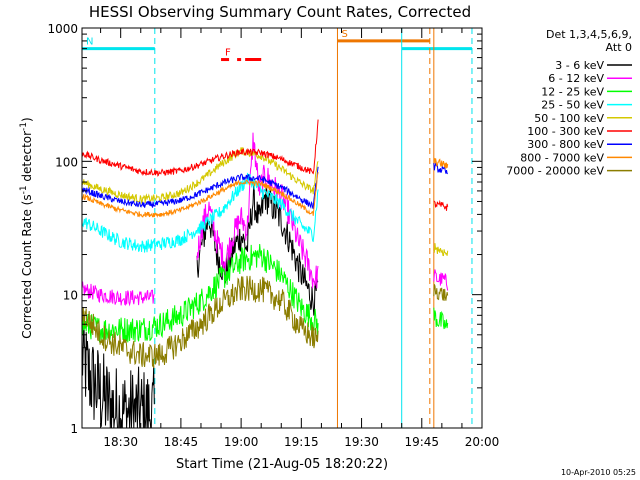 Image resolution: width=640 pixels, height=480 pixels. I want to click on x-tick-label: 18:30, so click(120, 442).